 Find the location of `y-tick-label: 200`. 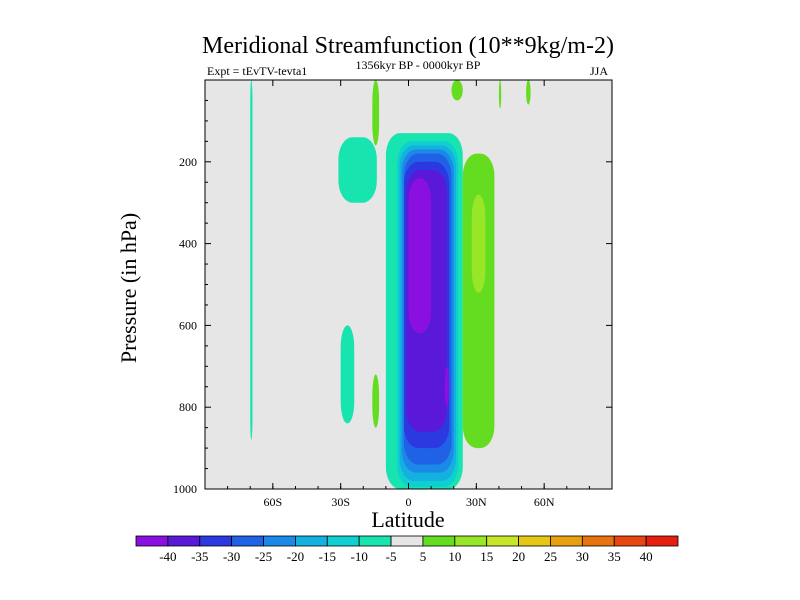

y-tick-label: 200 is located at coordinates (188, 162).